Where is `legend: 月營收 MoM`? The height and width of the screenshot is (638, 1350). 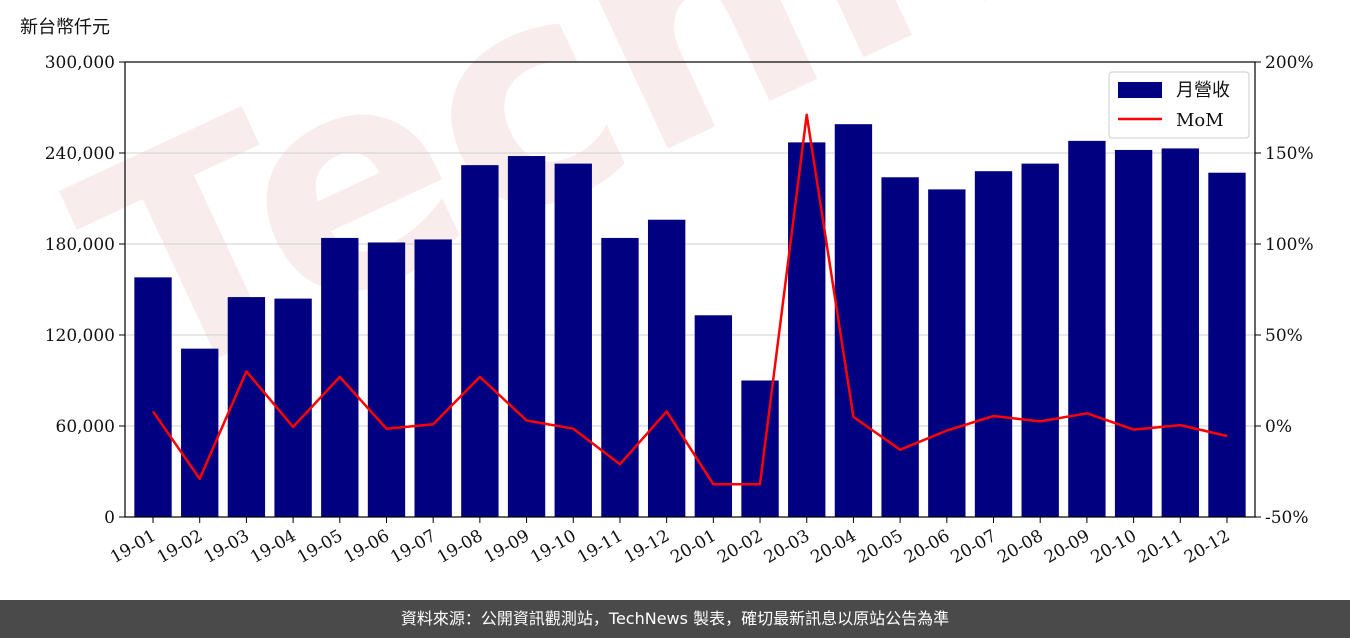
legend: 月營收 MoM is located at coordinates (1179, 105).